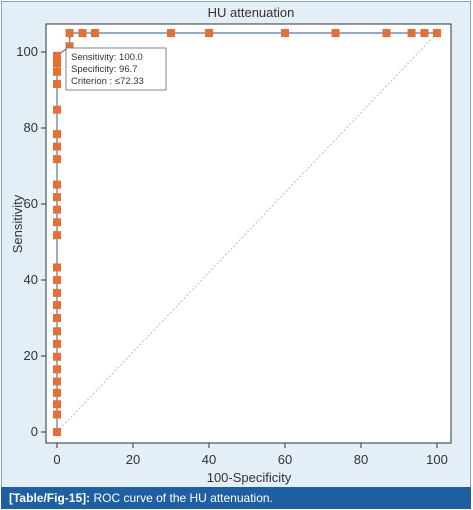 The image size is (473, 510). What do you see at coordinates (107, 57) in the screenshot?
I see `annotation-text: Sensitivity: 100.0` at bounding box center [107, 57].